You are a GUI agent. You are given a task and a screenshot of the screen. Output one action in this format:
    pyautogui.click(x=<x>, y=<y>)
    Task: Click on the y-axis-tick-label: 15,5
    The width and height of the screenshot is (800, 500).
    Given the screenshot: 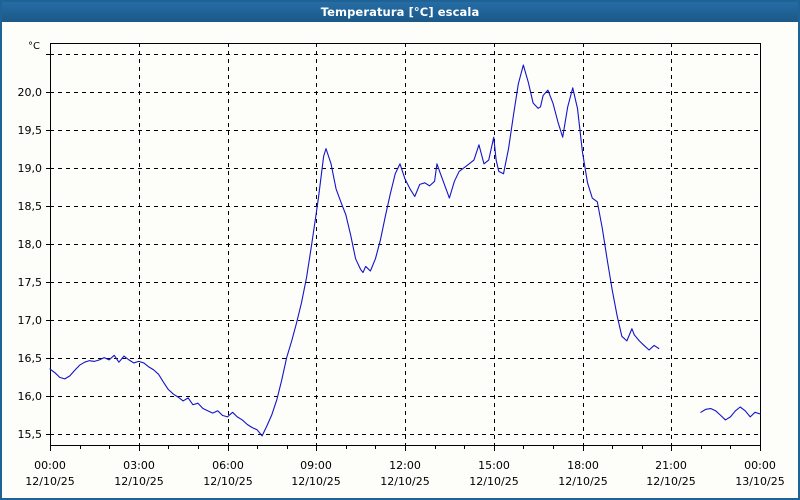 What is the action you would take?
    pyautogui.click(x=30, y=434)
    